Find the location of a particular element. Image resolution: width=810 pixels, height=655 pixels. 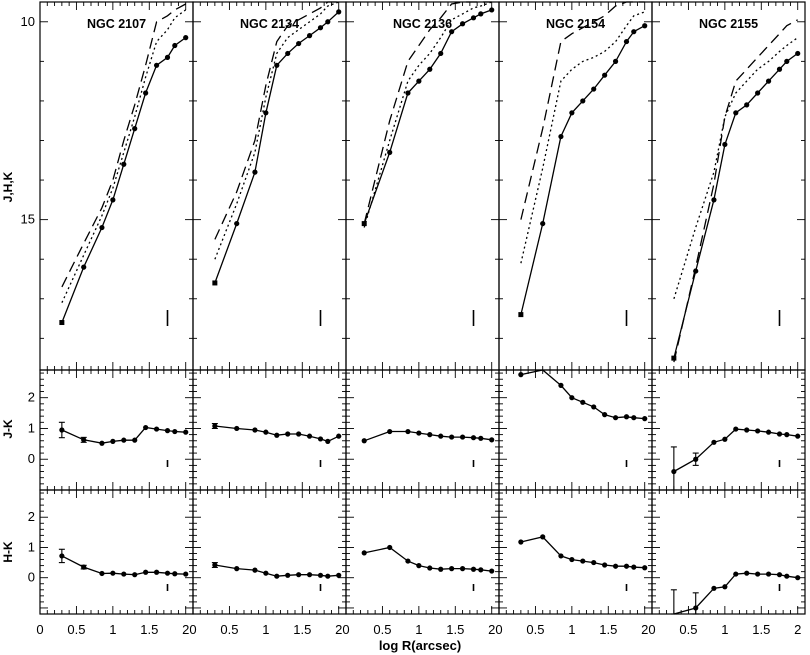

series-K-line is located at coordinates (427, 116).